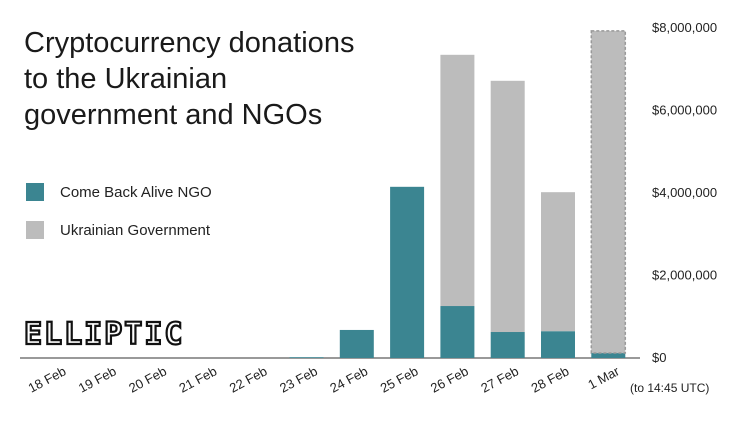 This screenshot has height=424, width=753. Describe the element at coordinates (684, 192) in the screenshot. I see `y-tick-label: $4,000,000` at that location.